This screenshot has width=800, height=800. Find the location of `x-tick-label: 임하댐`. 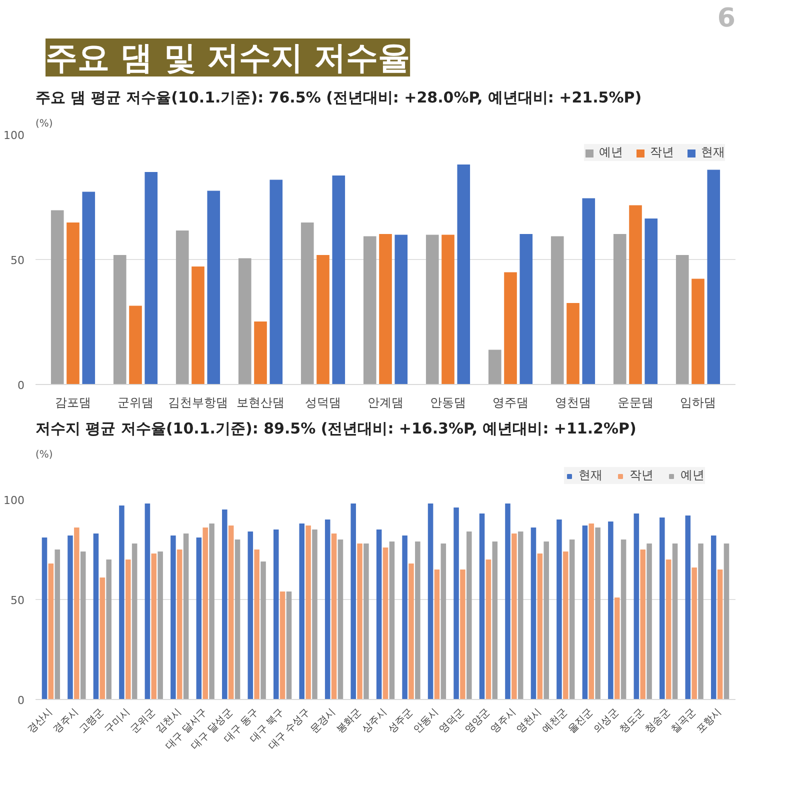

x-tick-label: 임하댐 is located at coordinates (698, 403).